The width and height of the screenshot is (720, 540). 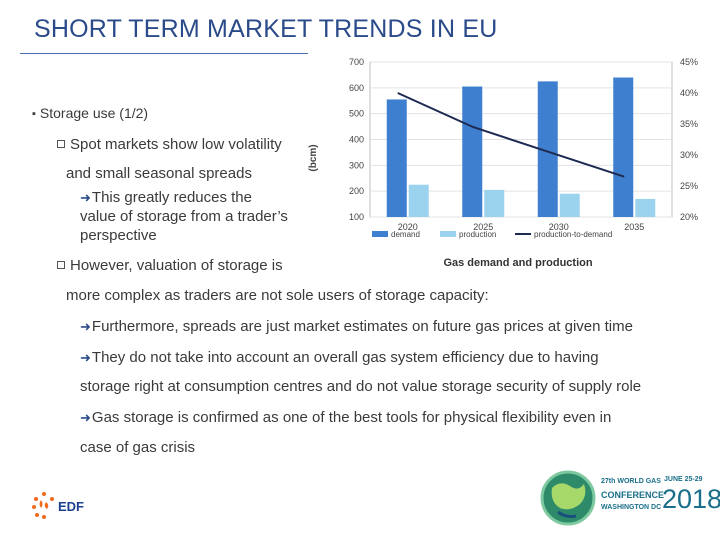 What do you see at coordinates (118, 235) in the screenshot?
I see `reduce-line-3: perspective` at bounding box center [118, 235].